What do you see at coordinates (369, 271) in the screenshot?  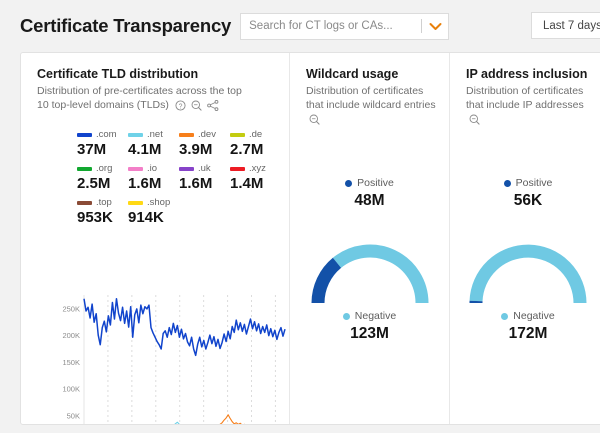 I see `wildcard-gauge` at bounding box center [369, 271].